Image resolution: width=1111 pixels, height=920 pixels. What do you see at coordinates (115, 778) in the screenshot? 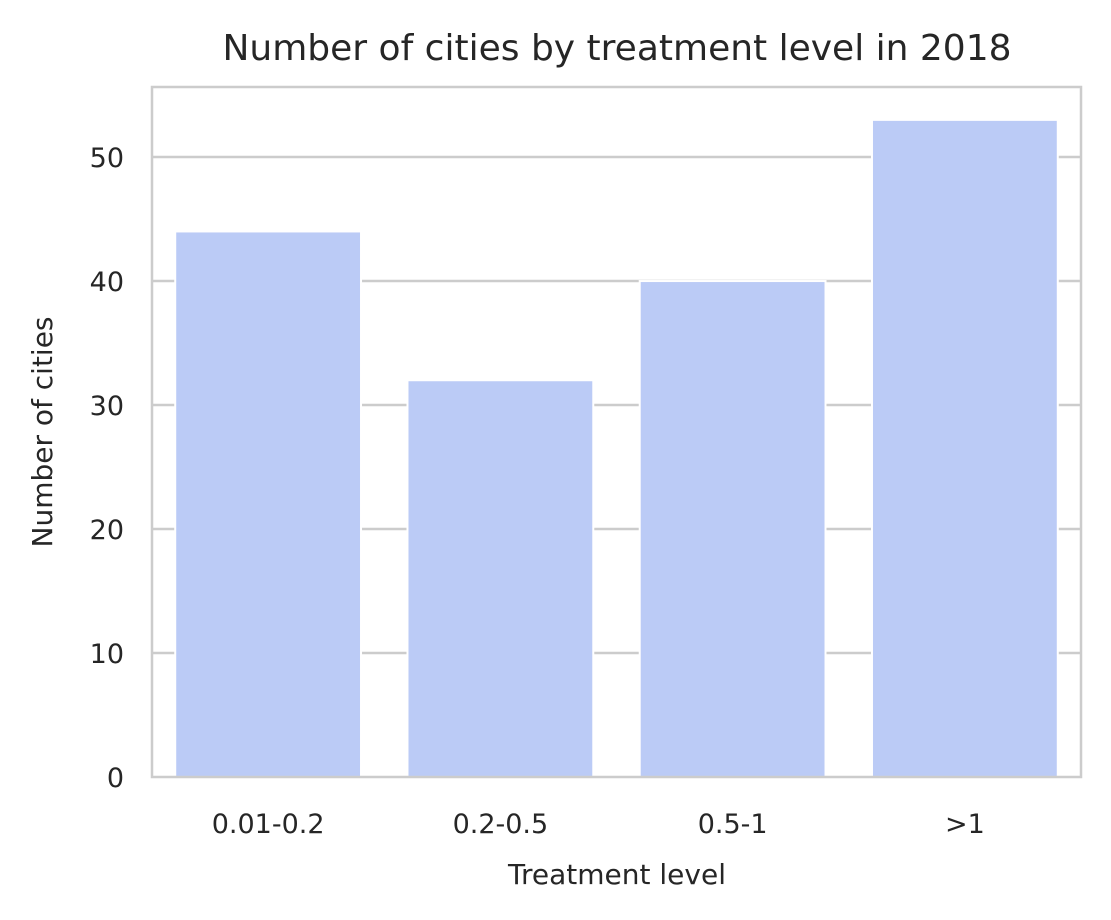
I see `y-tick-label: 0` at bounding box center [115, 778].